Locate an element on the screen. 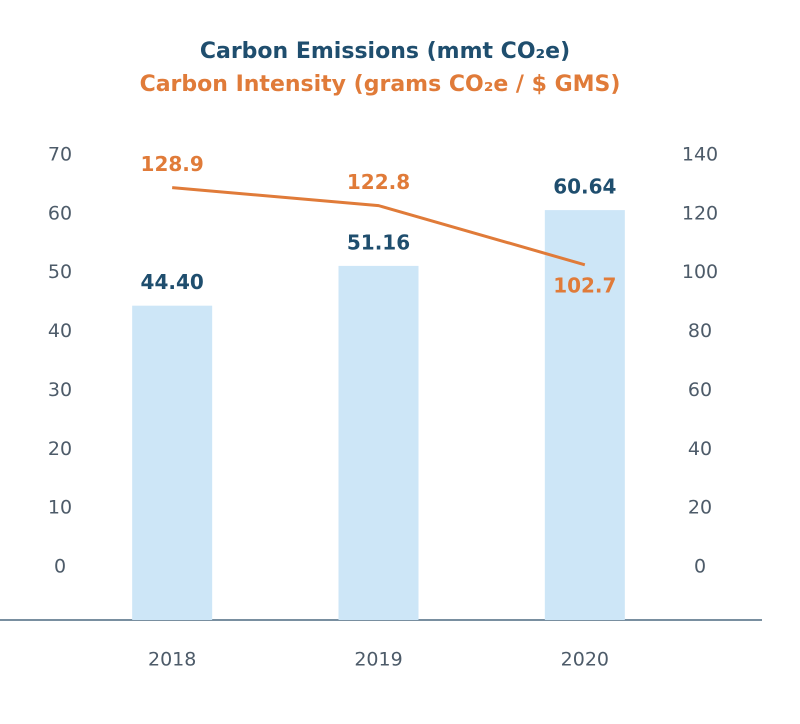  y2-tick-label: 0 is located at coordinates (700, 567).